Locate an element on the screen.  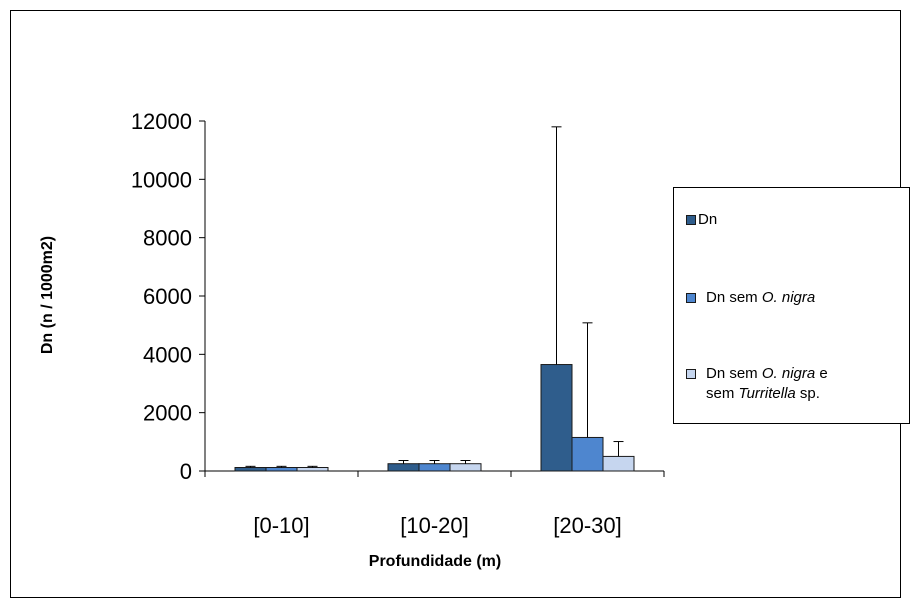
legend-label-dn-sem-o-nigra: Dn sem O. nigra is located at coordinates (761, 297).